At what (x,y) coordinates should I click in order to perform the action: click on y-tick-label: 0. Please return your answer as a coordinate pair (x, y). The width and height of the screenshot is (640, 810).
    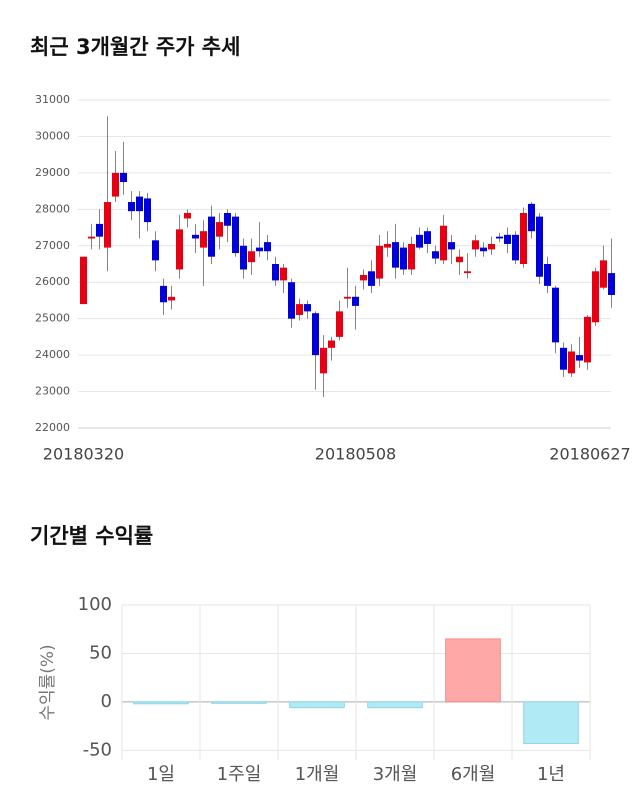
    Looking at the image, I should click on (106, 701).